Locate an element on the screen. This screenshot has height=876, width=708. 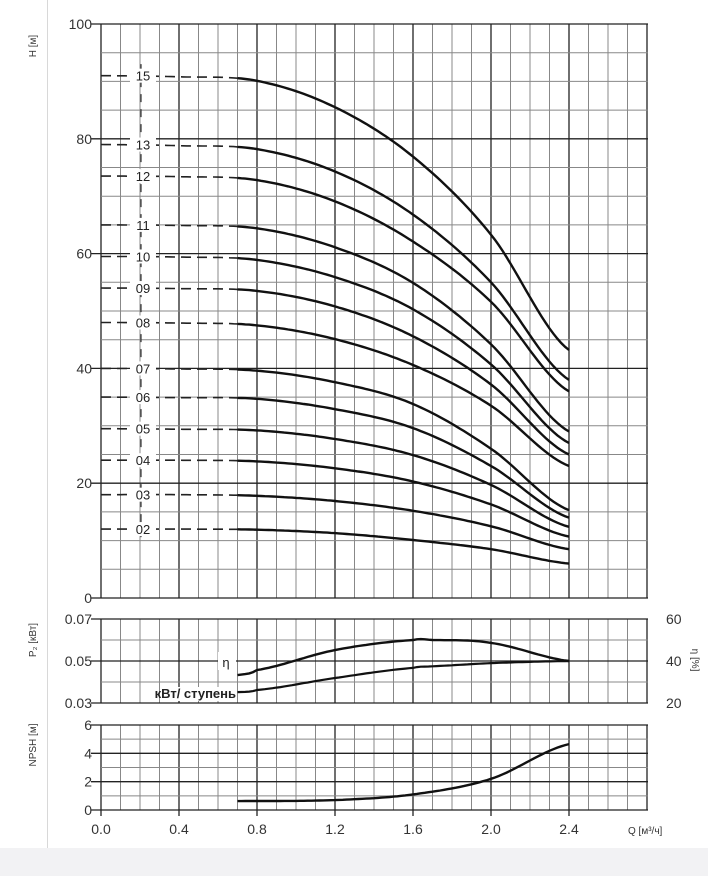
x-tick-label: 2.4 is located at coordinates (569, 829).